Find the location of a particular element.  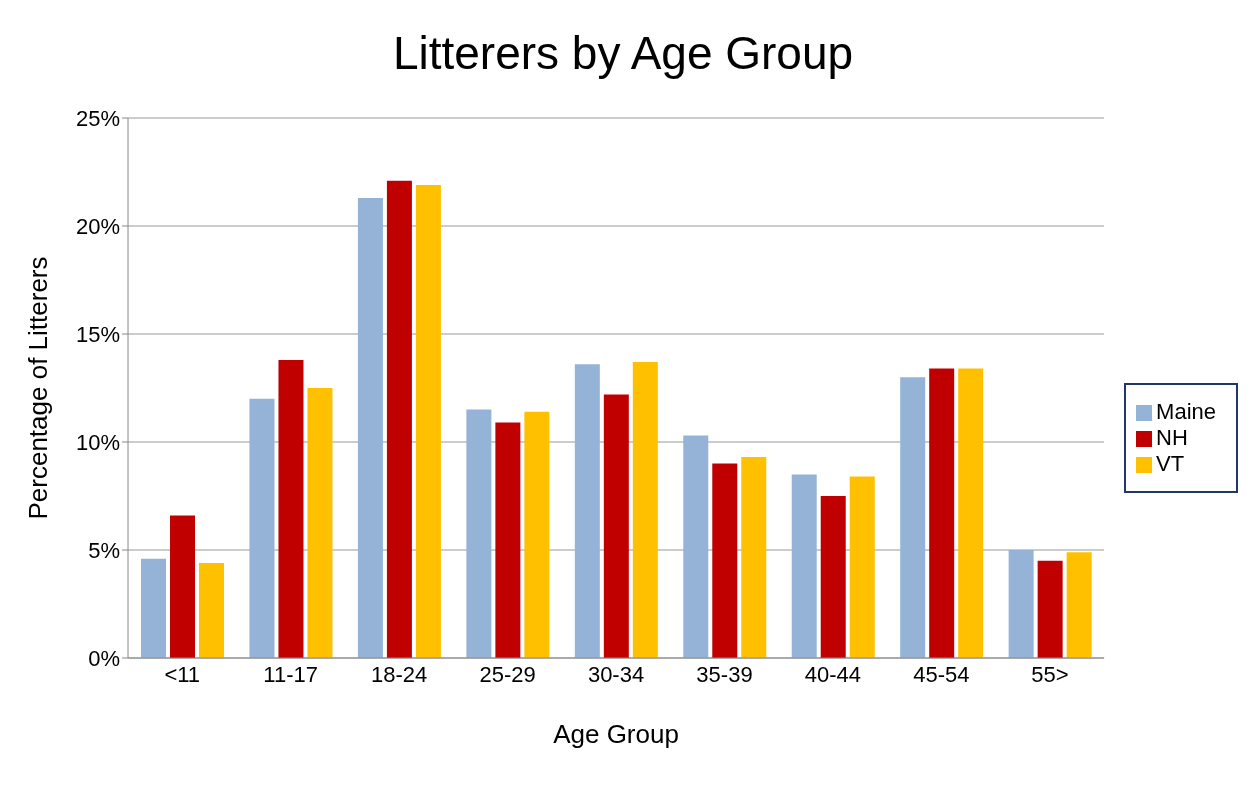

legend-label: VT is located at coordinates (1170, 463).